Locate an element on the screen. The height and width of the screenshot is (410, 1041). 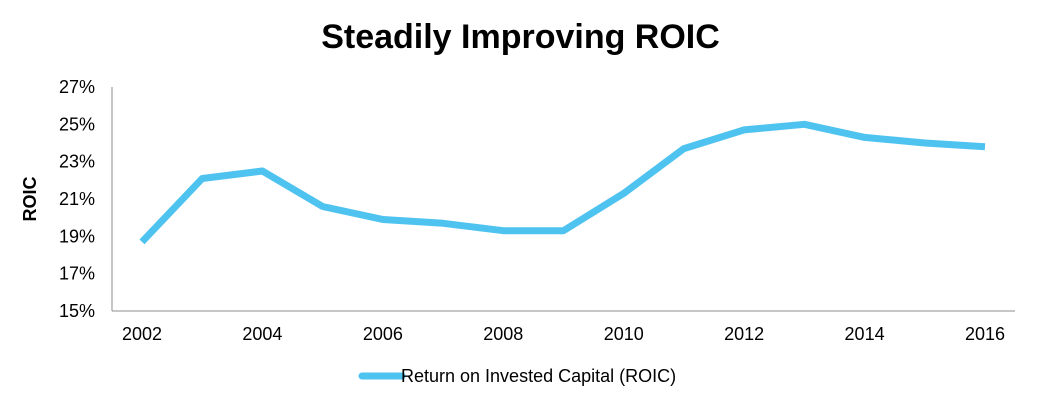
y-tick-label: 25% is located at coordinates (77, 124).